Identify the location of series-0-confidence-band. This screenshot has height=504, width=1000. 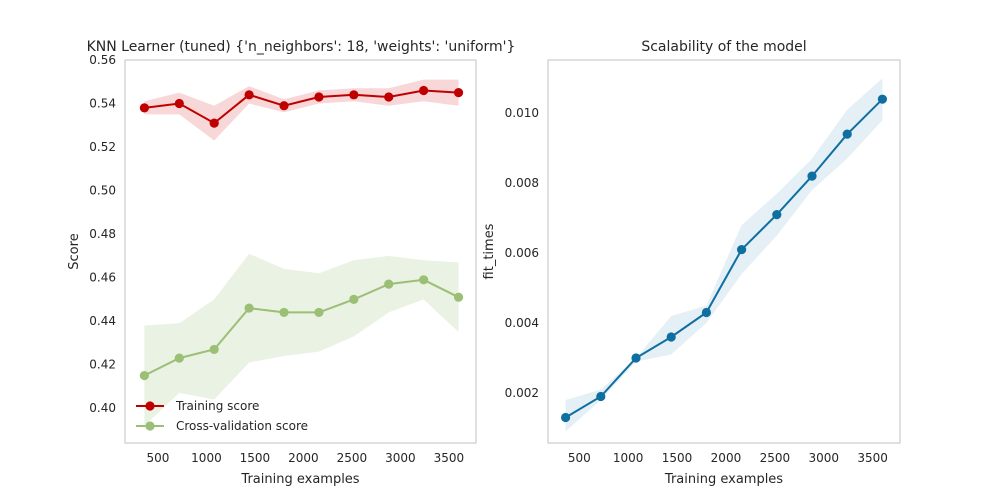
(301, 110).